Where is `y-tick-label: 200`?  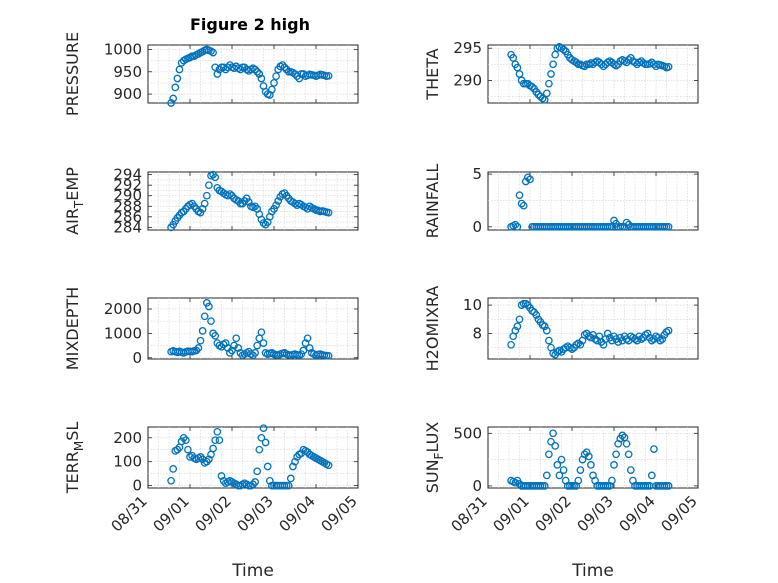
y-tick-label: 200 is located at coordinates (127, 438).